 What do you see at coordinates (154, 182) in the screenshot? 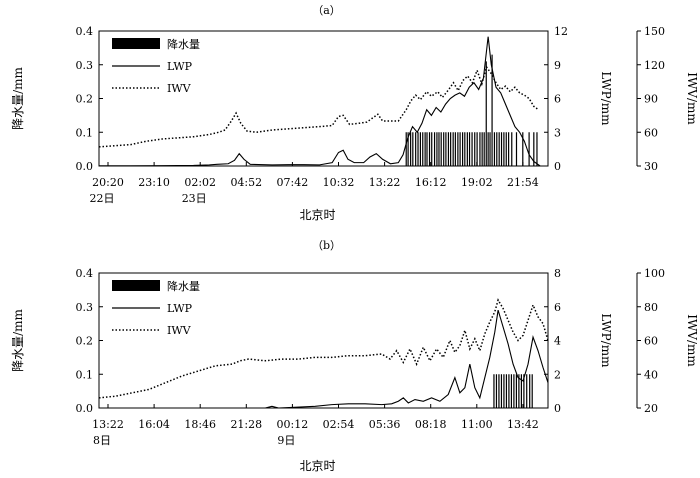
I see `x-tick-label: 23:10` at bounding box center [154, 182].